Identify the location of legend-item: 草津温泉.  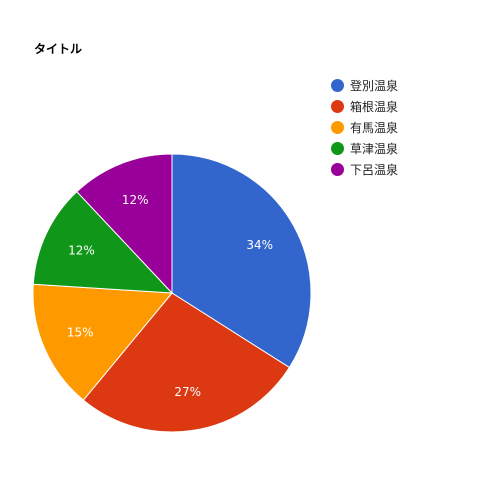
(364, 148).